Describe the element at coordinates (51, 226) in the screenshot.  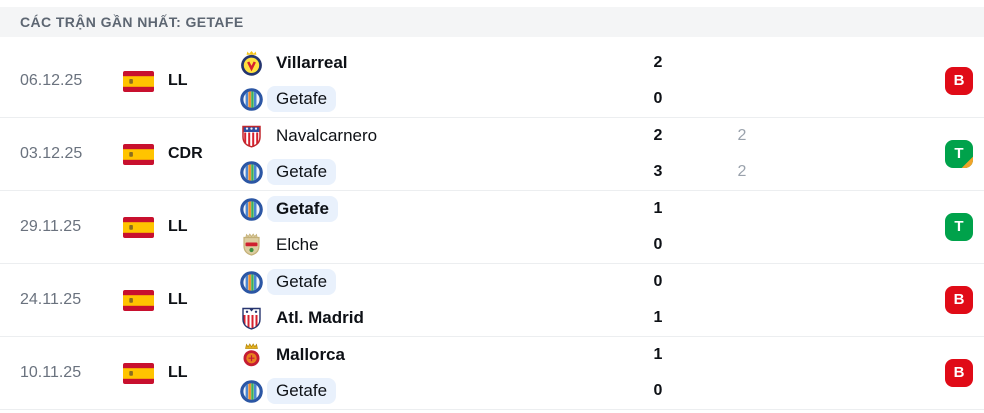
I see `match-date: 29.11.25` at that location.